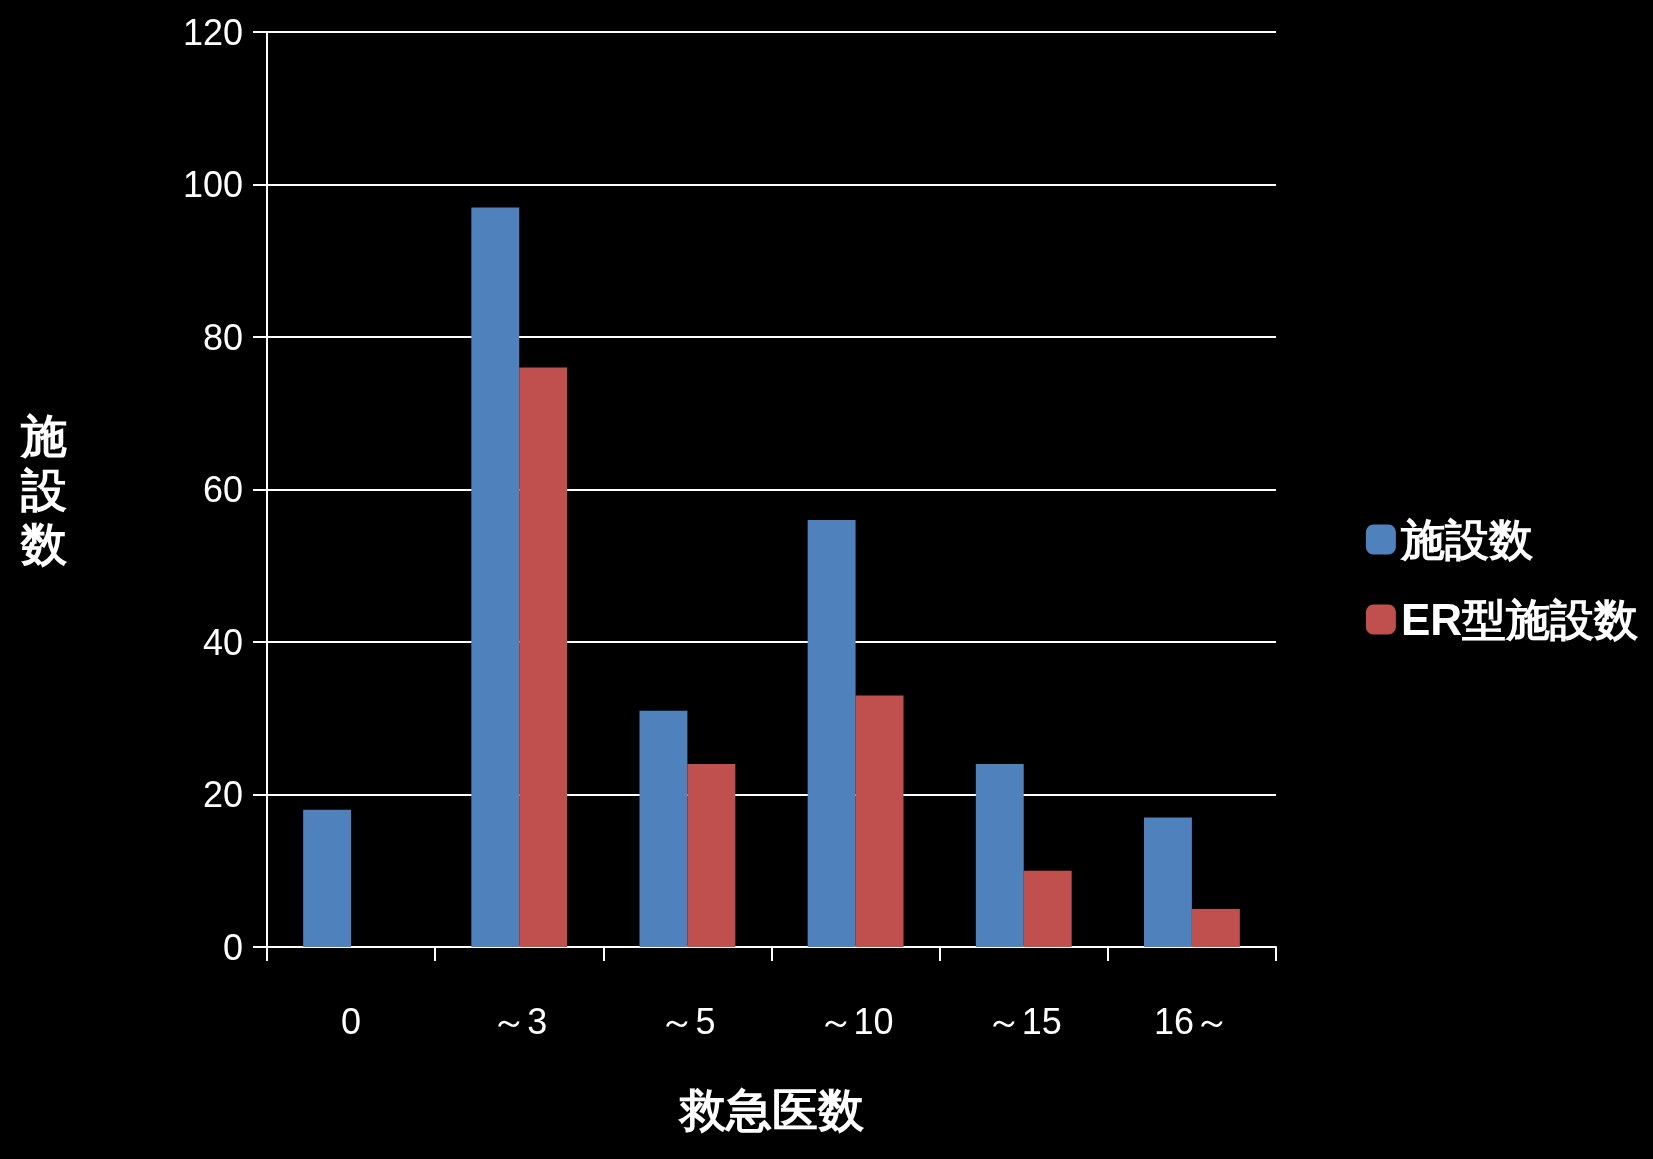  What do you see at coordinates (232, 947) in the screenshot?
I see `y-tick-label: 0` at bounding box center [232, 947].